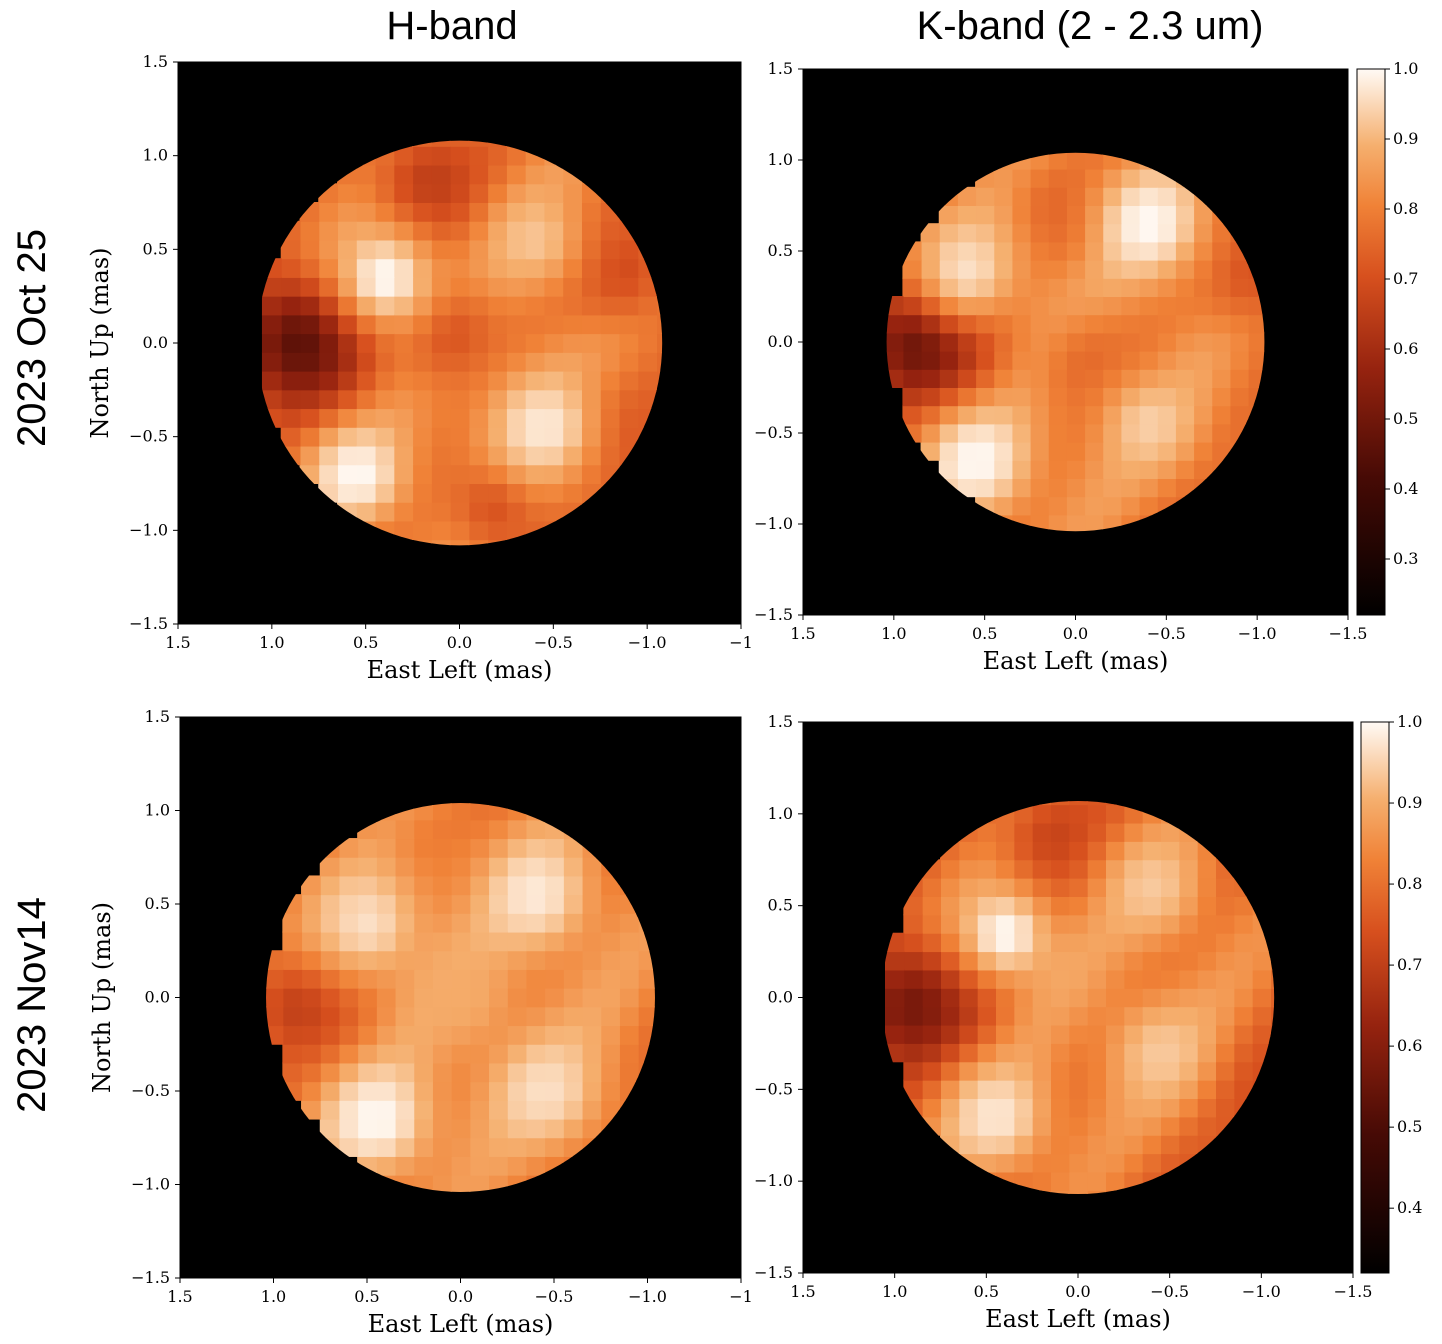  What do you see at coordinates (460, 670) in the screenshot?
I see `x-axis-label: East Left (mas)` at bounding box center [460, 670].